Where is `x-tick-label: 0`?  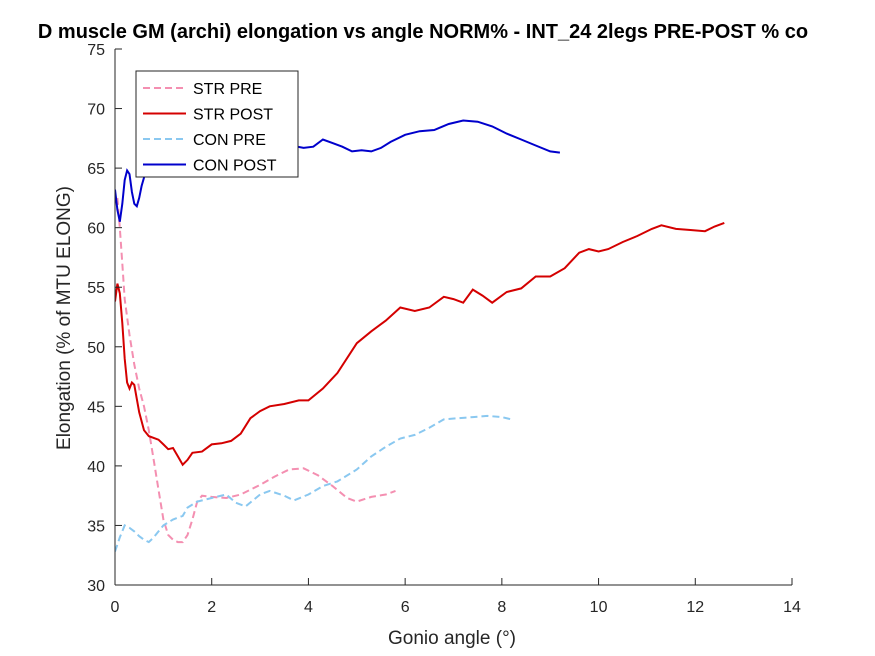 x-tick-label: 0 is located at coordinates (115, 607).